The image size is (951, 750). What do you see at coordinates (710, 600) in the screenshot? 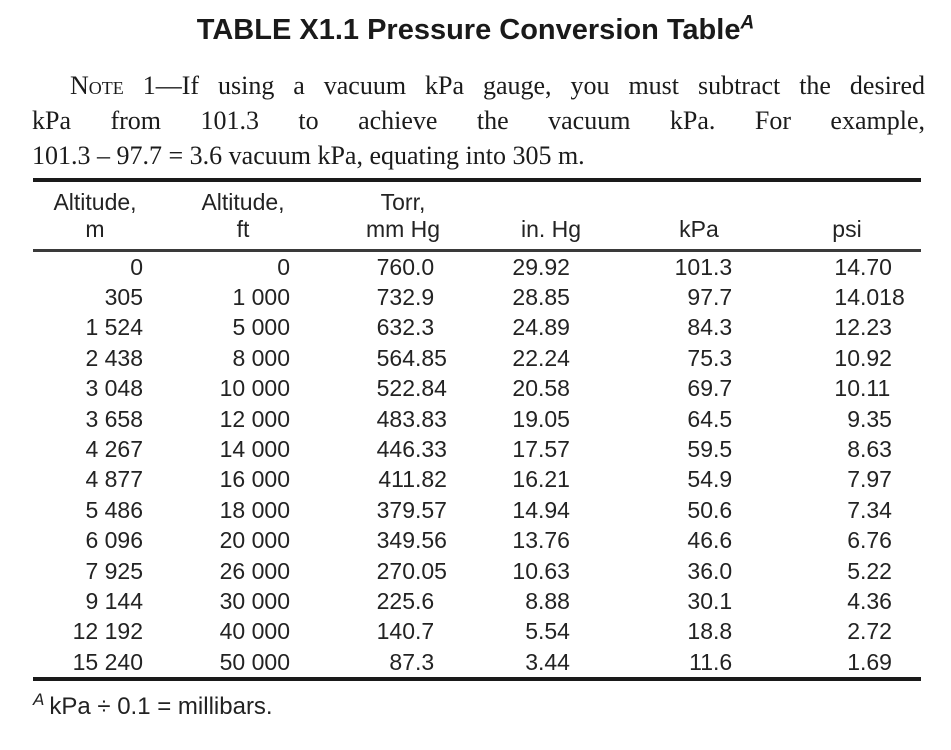
I see `table-cell: 30.1` at bounding box center [710, 600].